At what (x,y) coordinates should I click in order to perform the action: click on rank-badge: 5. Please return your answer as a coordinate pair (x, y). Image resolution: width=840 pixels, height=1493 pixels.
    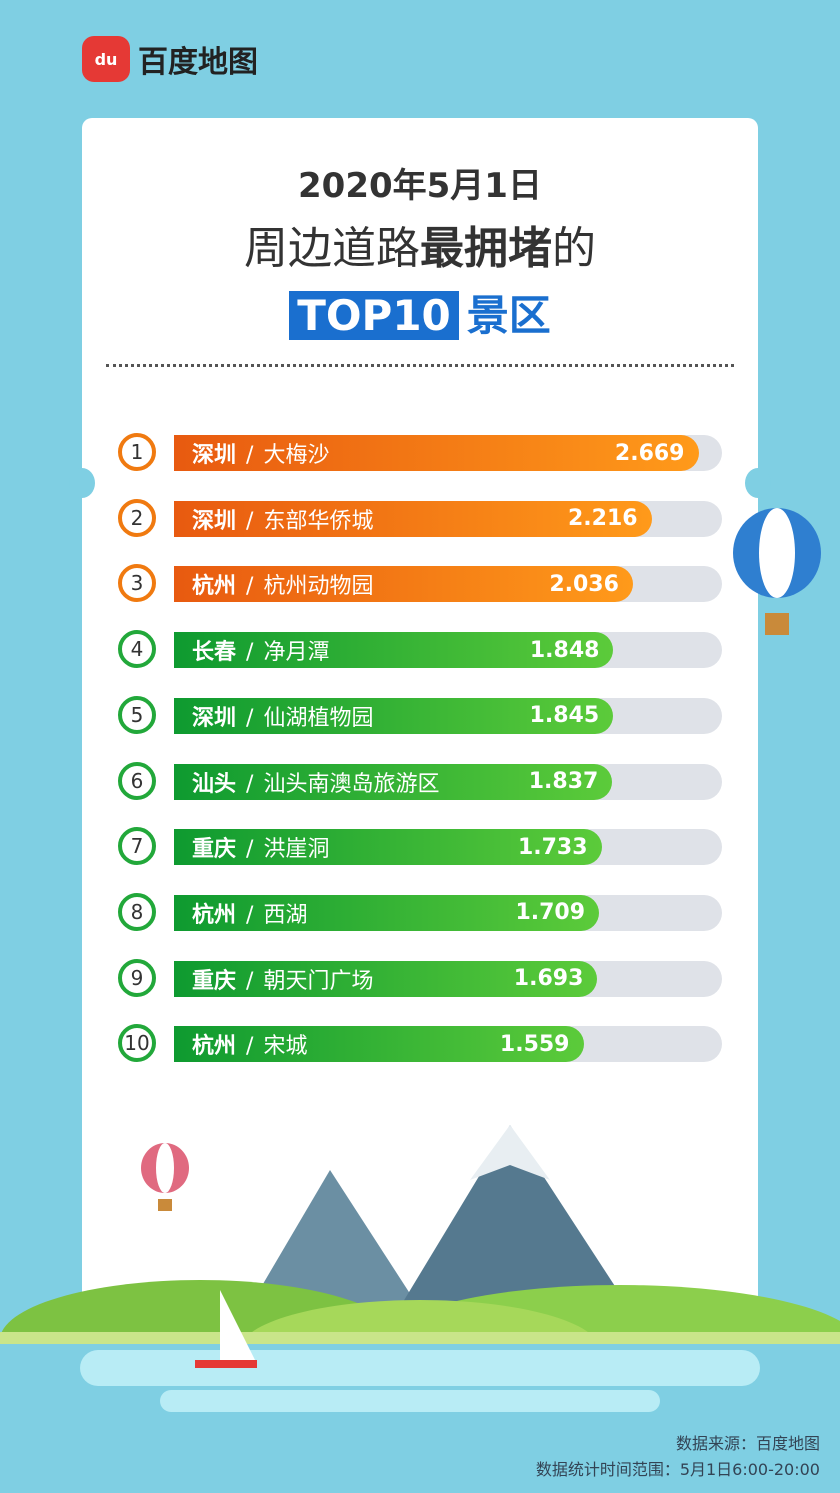
    Looking at the image, I should click on (137, 714).